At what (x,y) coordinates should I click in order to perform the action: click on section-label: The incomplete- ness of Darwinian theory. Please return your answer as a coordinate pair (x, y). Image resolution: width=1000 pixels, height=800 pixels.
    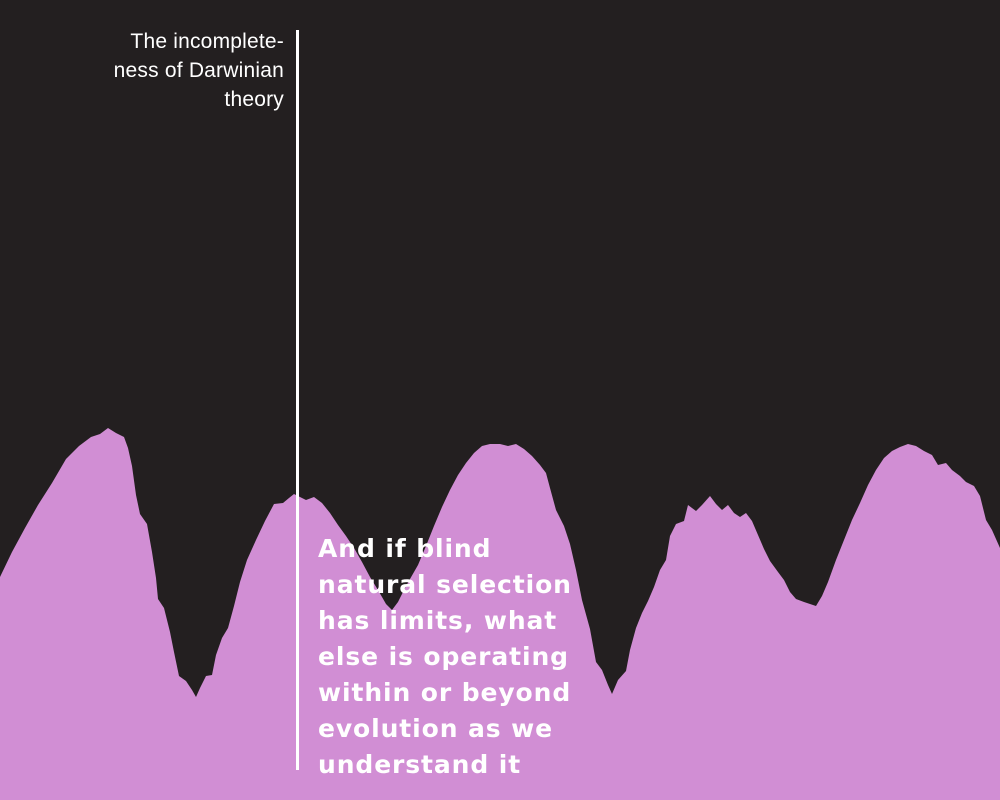
    Looking at the image, I should click on (198, 70).